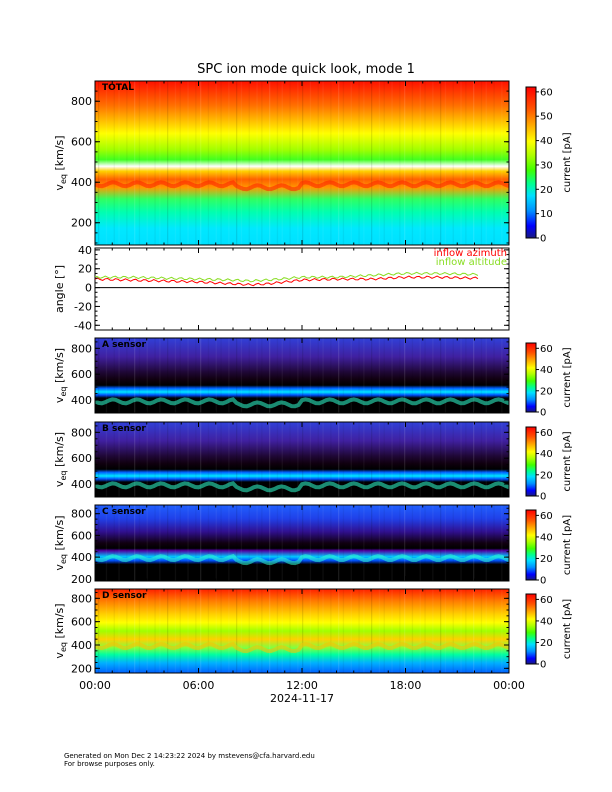  Describe the element at coordinates (83, 325) in the screenshot. I see `y-tick-label: -40` at that location.